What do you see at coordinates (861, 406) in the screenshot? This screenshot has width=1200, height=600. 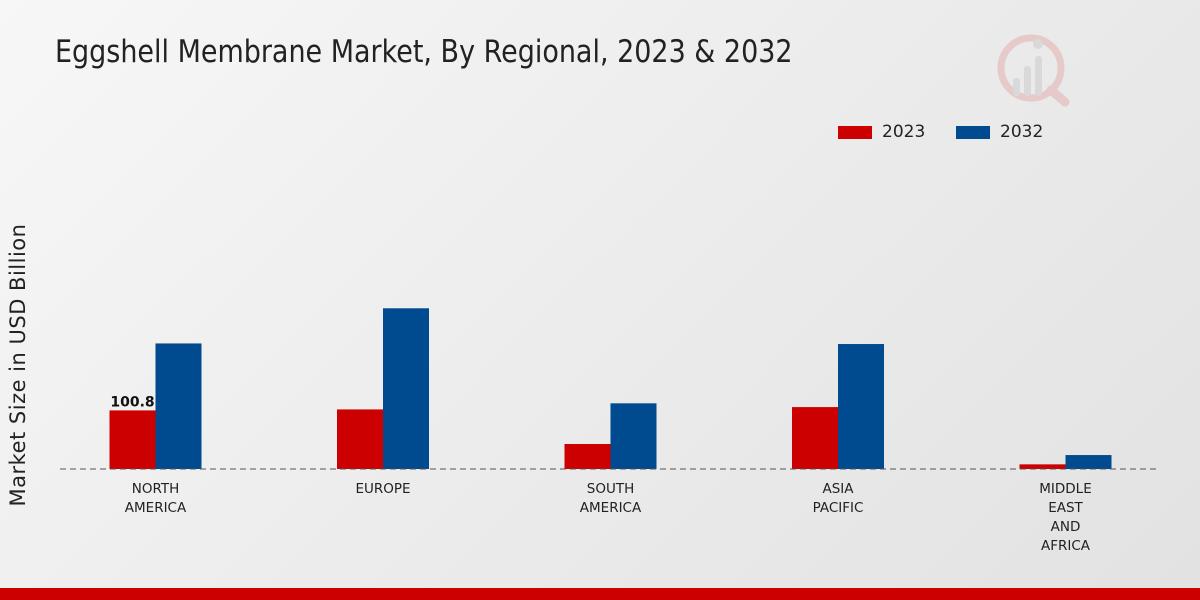 I see `bar-2032-asia-pacific` at bounding box center [861, 406].